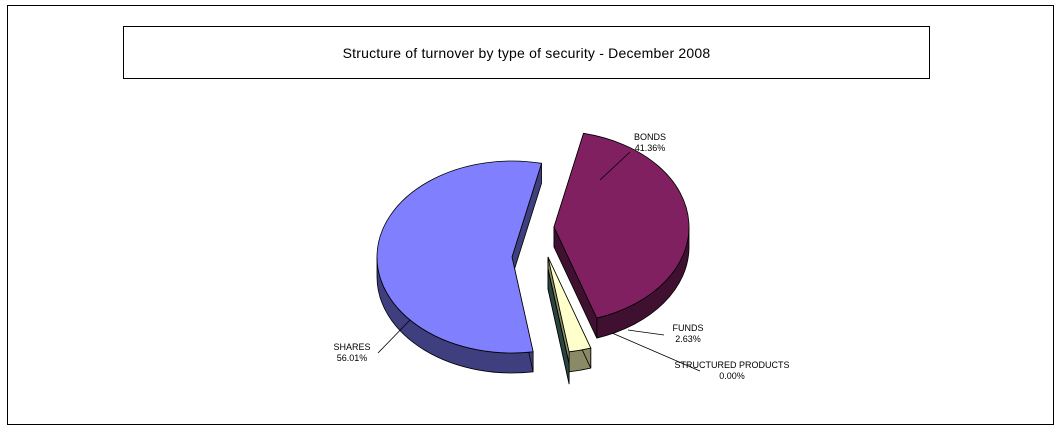 This screenshot has height=425, width=1060. What do you see at coordinates (351, 347) in the screenshot?
I see `slice-name-label: SHARES` at bounding box center [351, 347].